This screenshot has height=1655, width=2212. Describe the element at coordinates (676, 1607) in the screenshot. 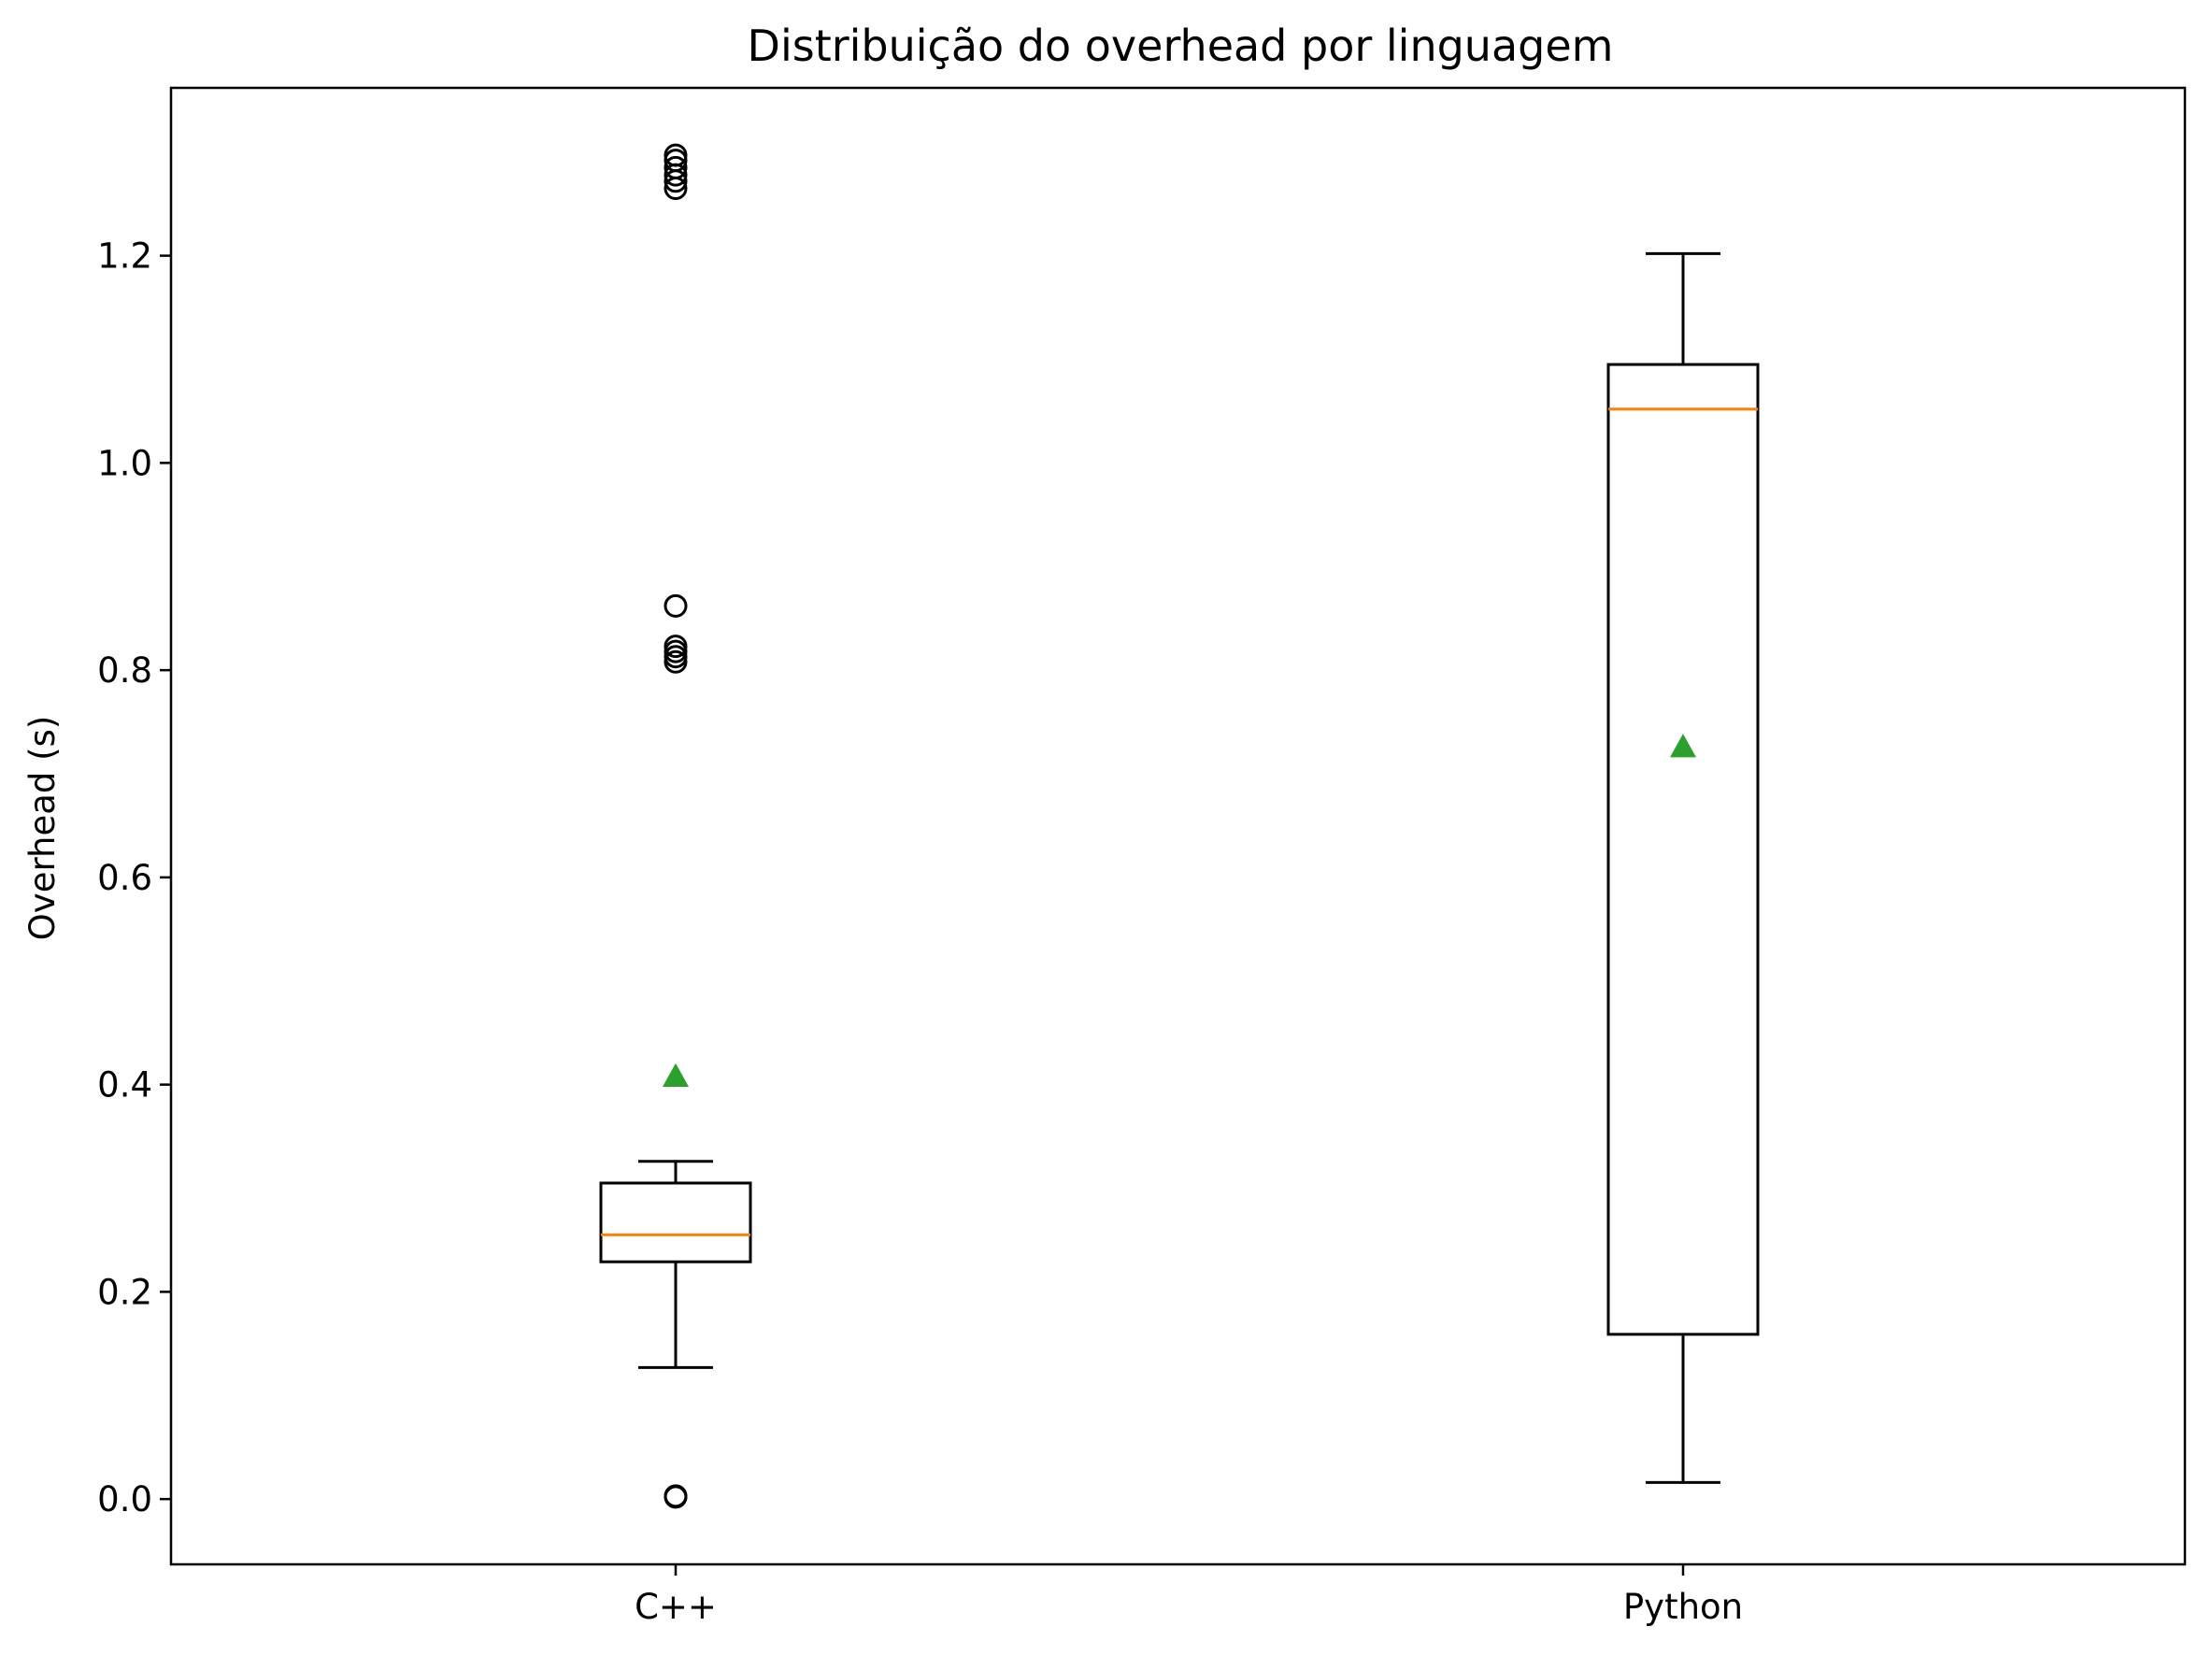

I see `x-tick-label: C++` at that location.